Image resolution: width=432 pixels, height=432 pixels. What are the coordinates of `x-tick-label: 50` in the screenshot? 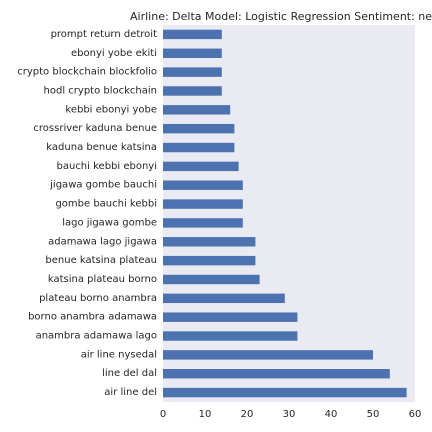 It's located at (373, 414).